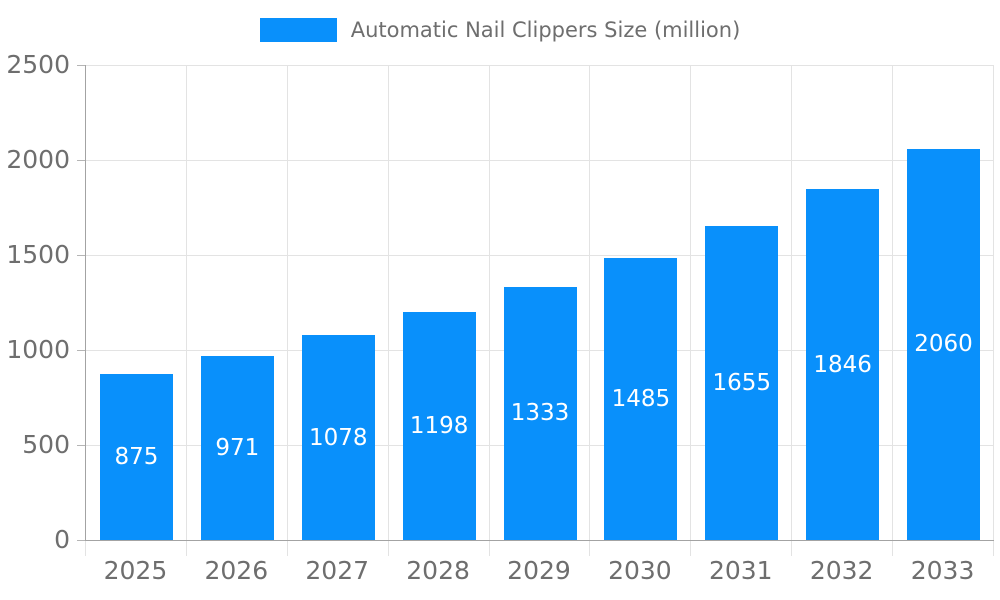 Image resolution: width=1000 pixels, height=600 pixels. What do you see at coordinates (740, 570) in the screenshot?
I see `x-axis-label: 2031` at bounding box center [740, 570].